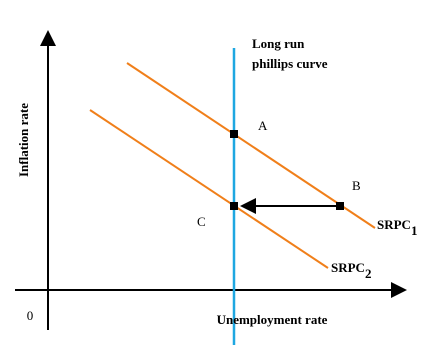 The image size is (436, 354). I want to click on curve-sub: 1, so click(414, 230).